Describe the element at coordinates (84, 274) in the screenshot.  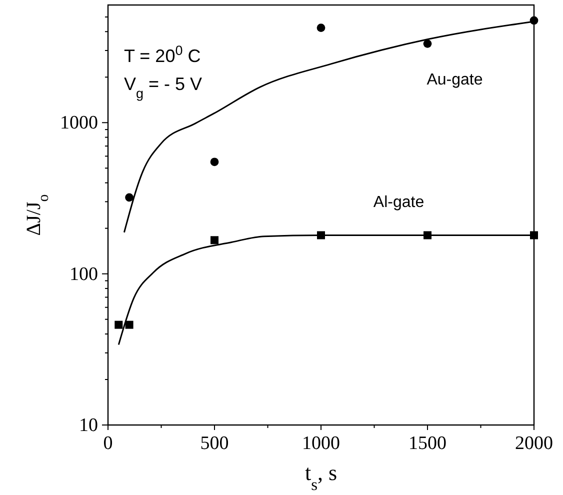
I see `y-tick-label: 100` at that location.